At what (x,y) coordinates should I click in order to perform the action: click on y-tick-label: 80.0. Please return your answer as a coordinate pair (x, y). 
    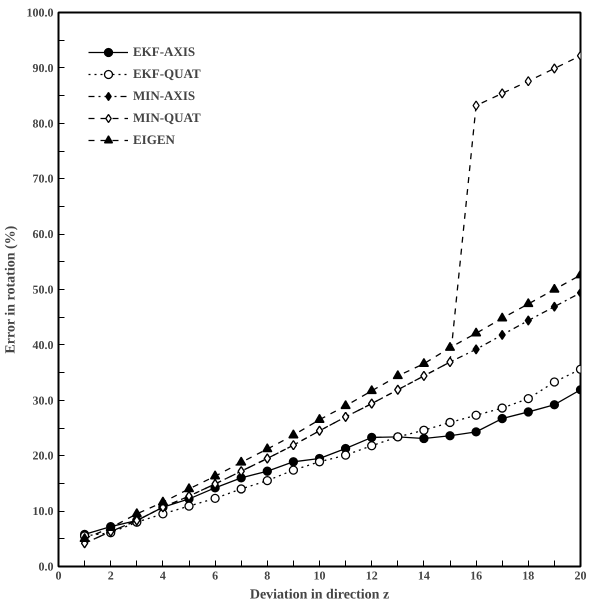
    Looking at the image, I should click on (43, 123).